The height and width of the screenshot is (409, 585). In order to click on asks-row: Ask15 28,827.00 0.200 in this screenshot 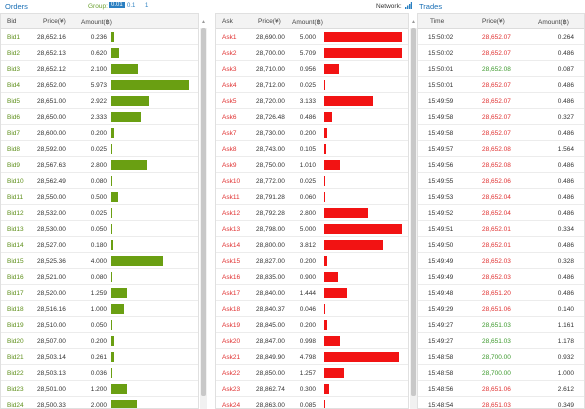, I will do `click(312, 261)`.